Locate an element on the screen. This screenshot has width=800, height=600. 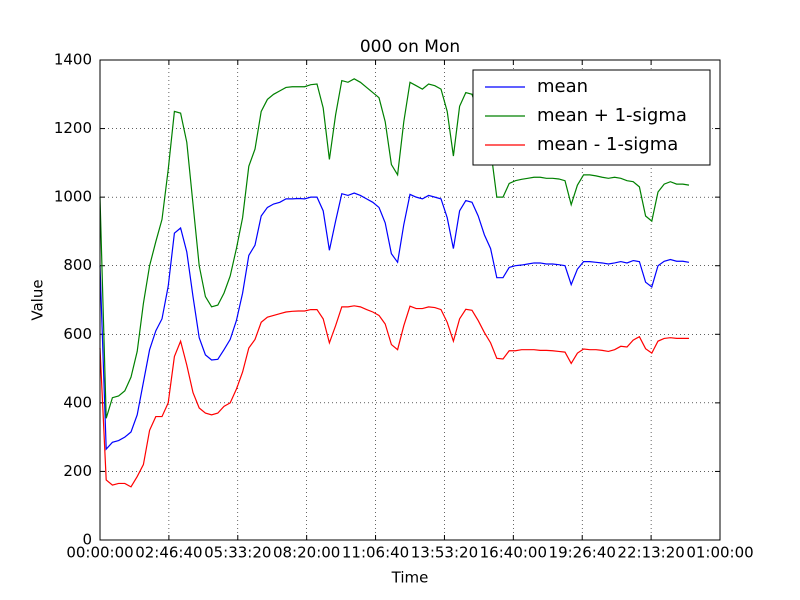
y-tick-label: 600 is located at coordinates (77, 334).